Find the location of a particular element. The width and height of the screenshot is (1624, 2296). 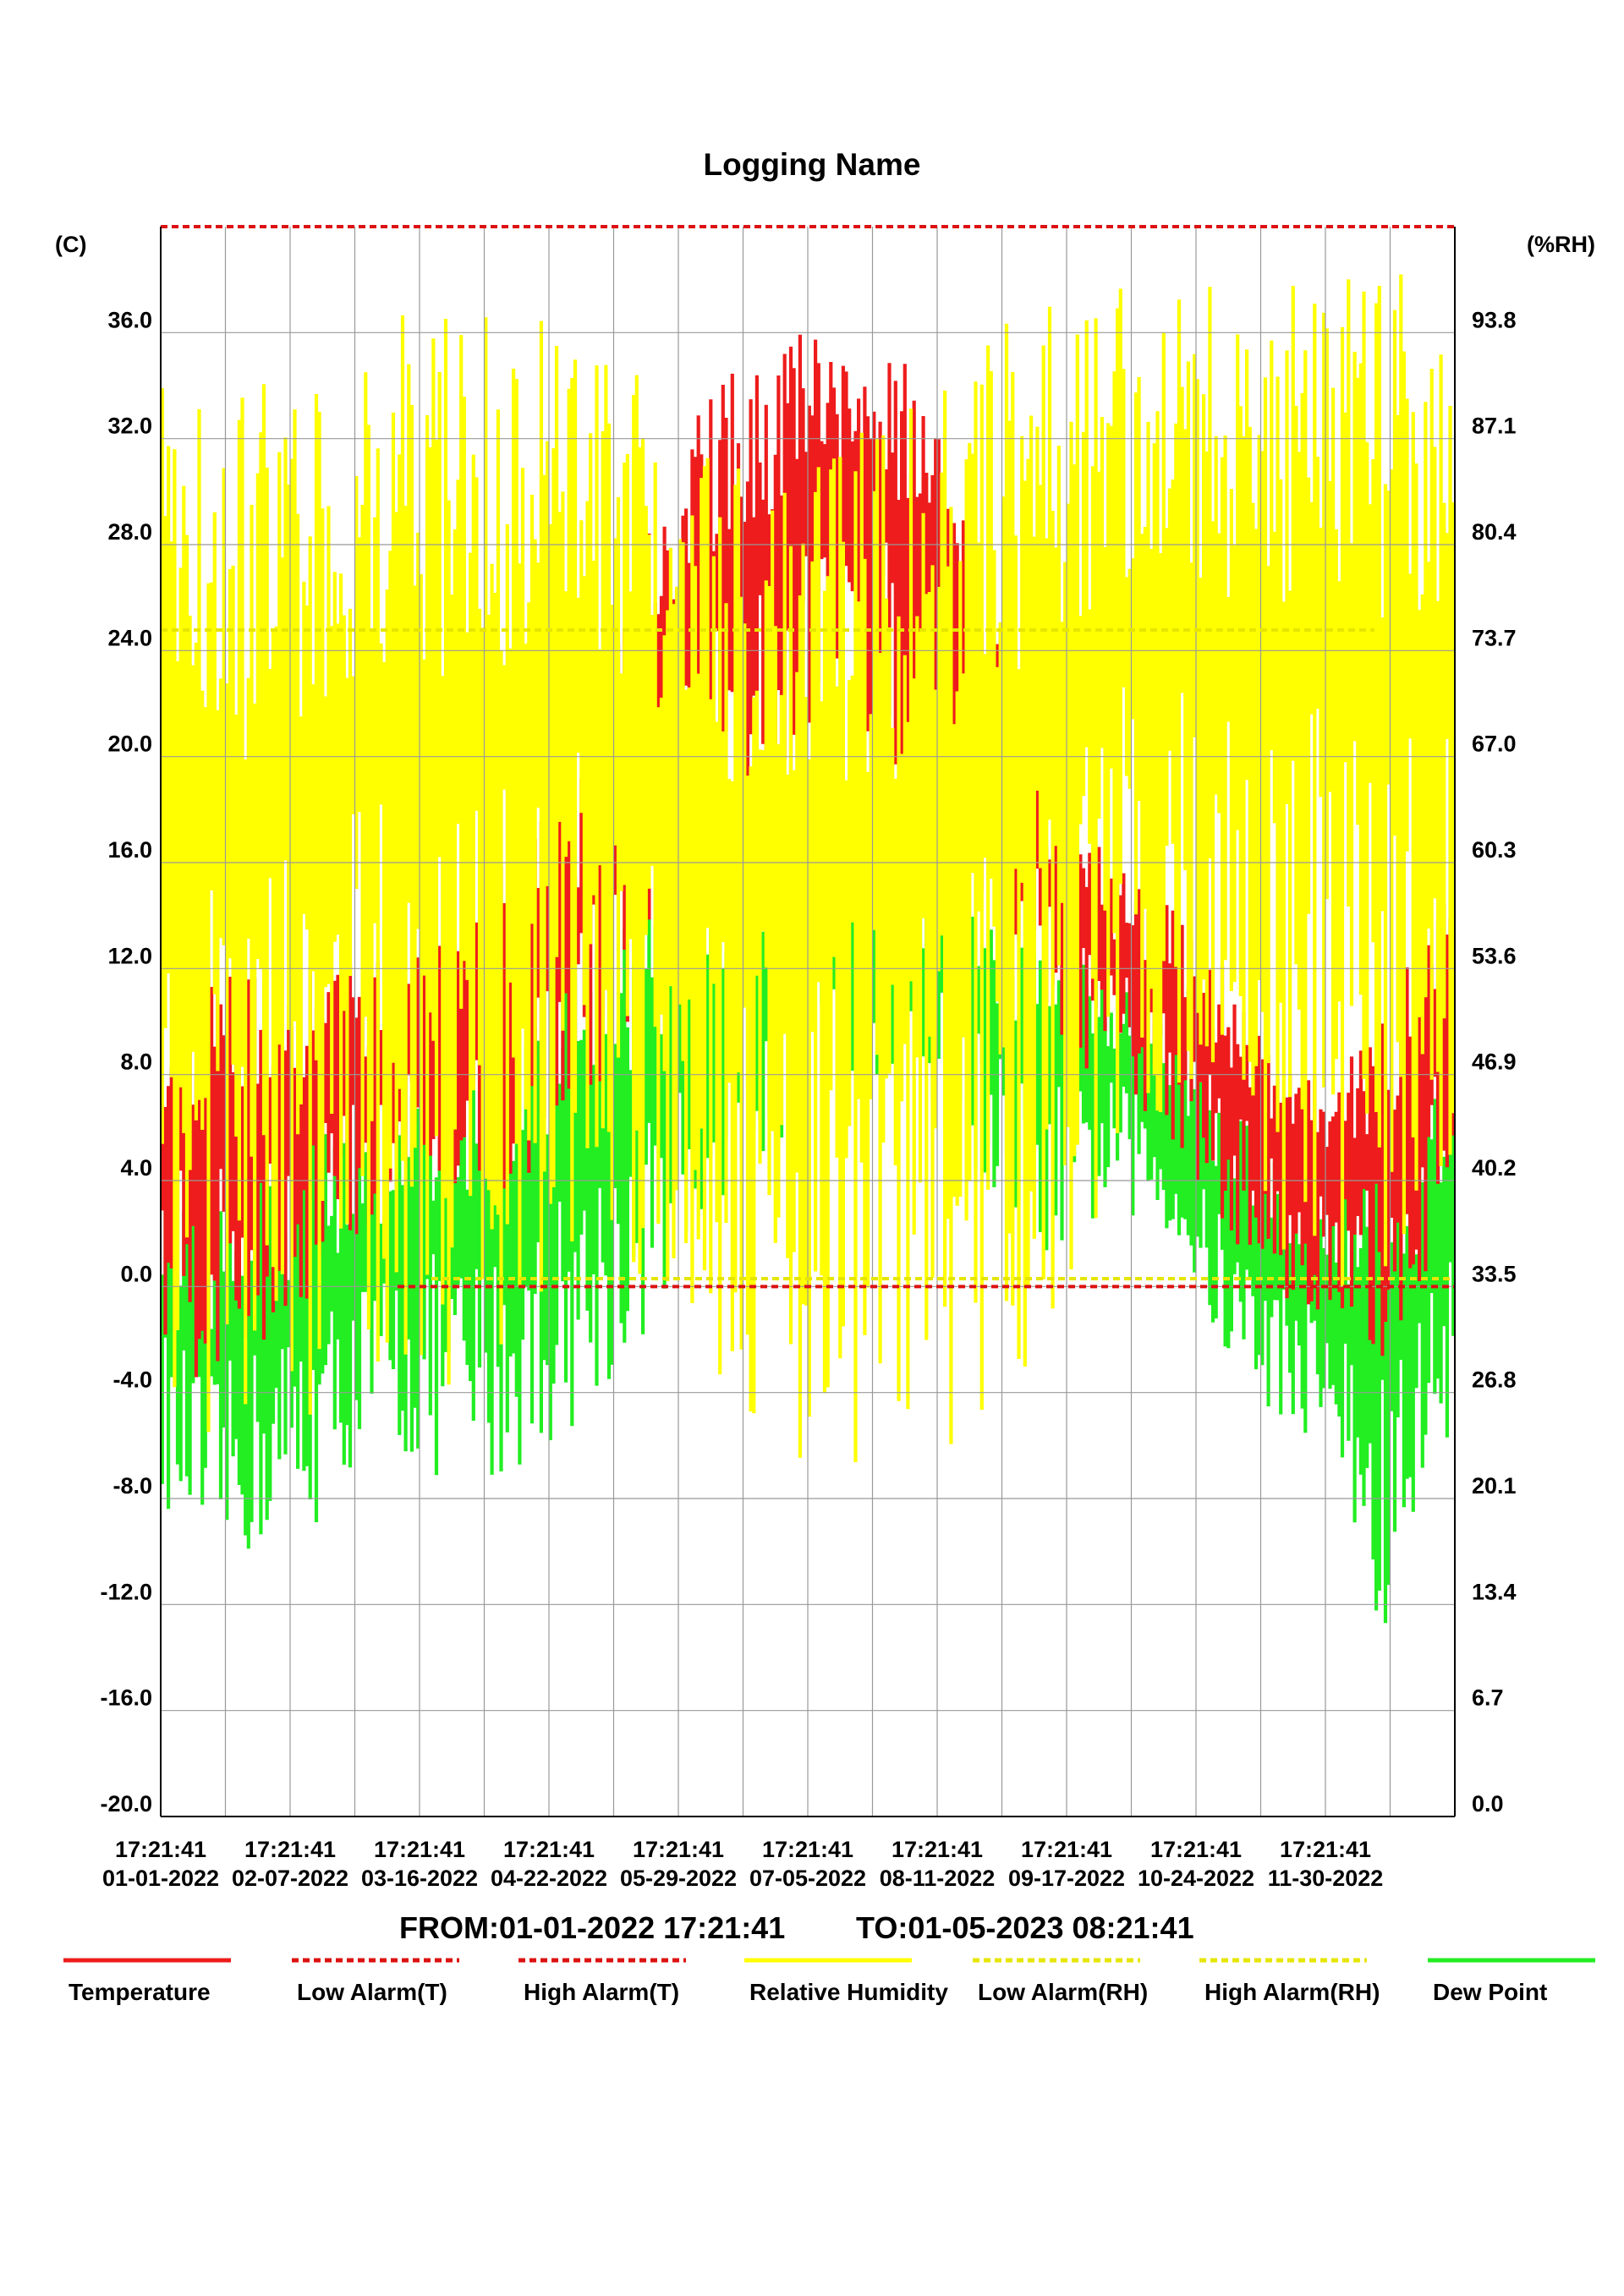

right-tick-label: 60.3 is located at coordinates (1495, 850).